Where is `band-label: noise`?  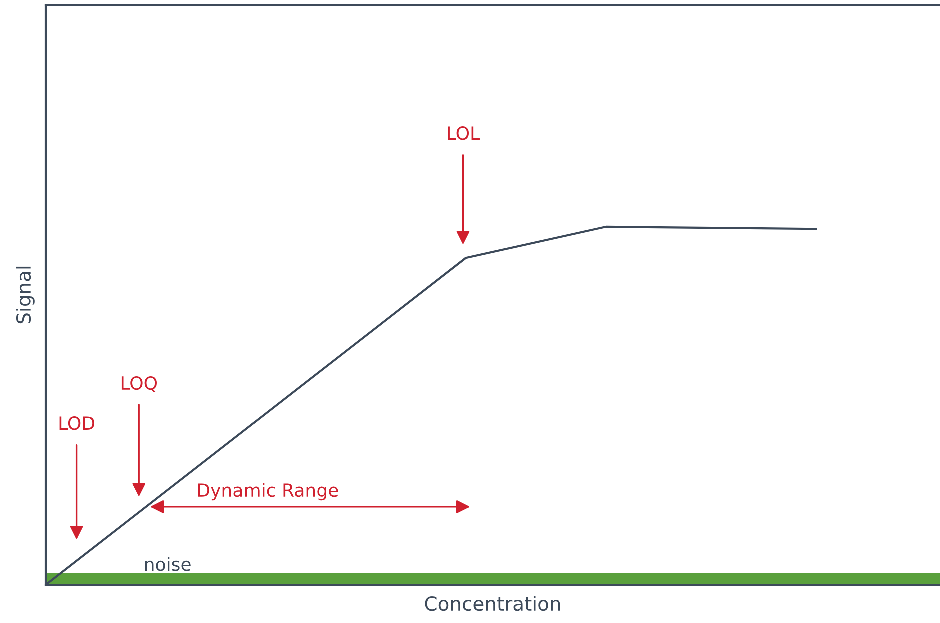 band-label: noise is located at coordinates (168, 564).